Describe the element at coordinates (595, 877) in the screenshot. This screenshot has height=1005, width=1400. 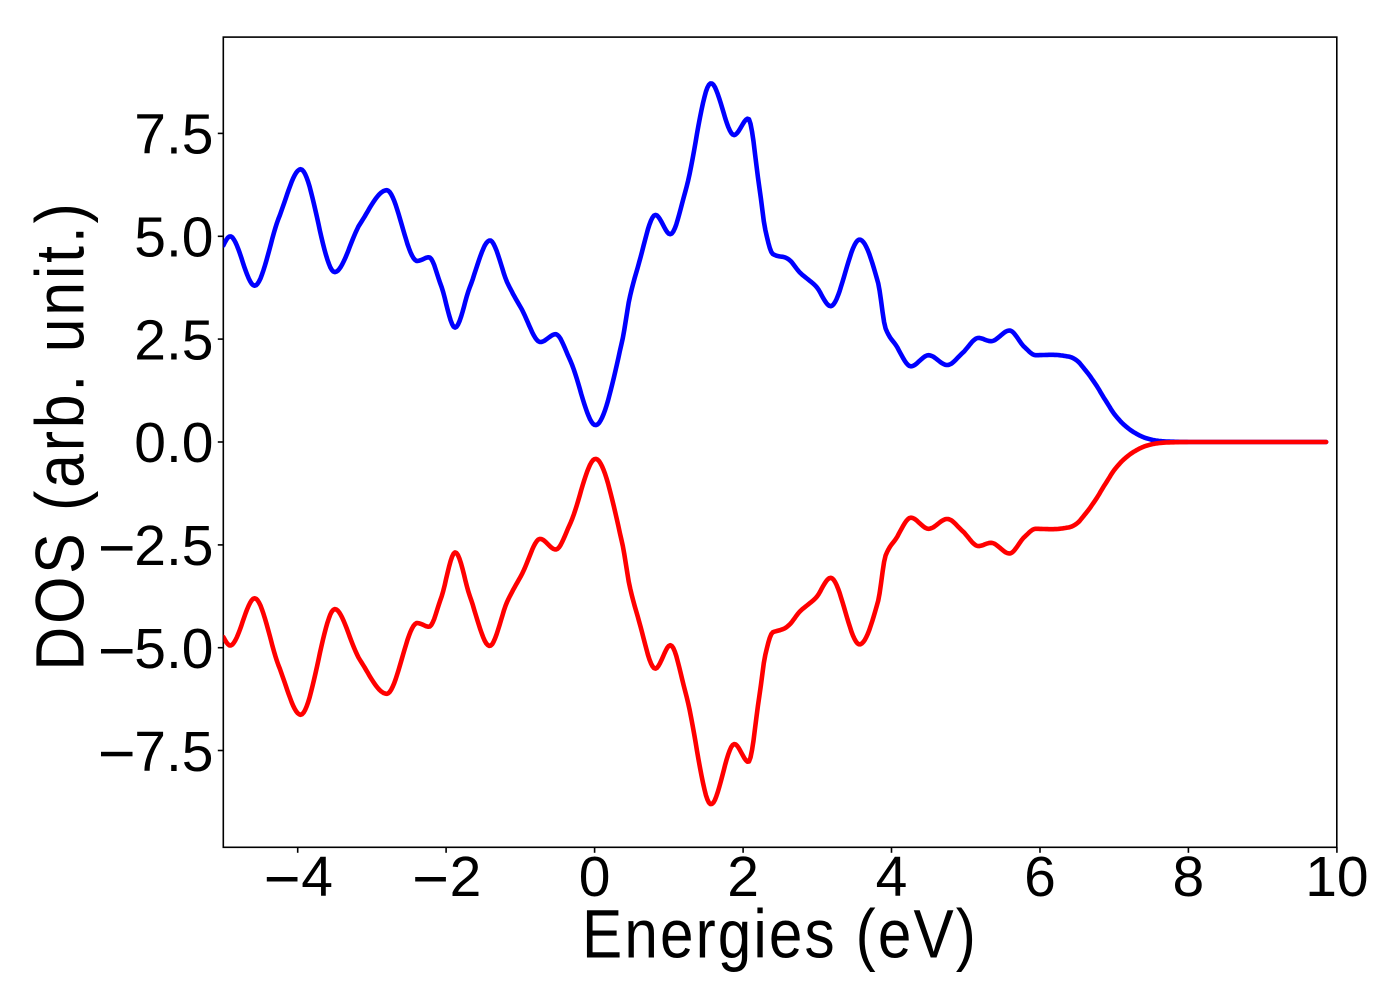
I see `svg-text: 0` at that location.